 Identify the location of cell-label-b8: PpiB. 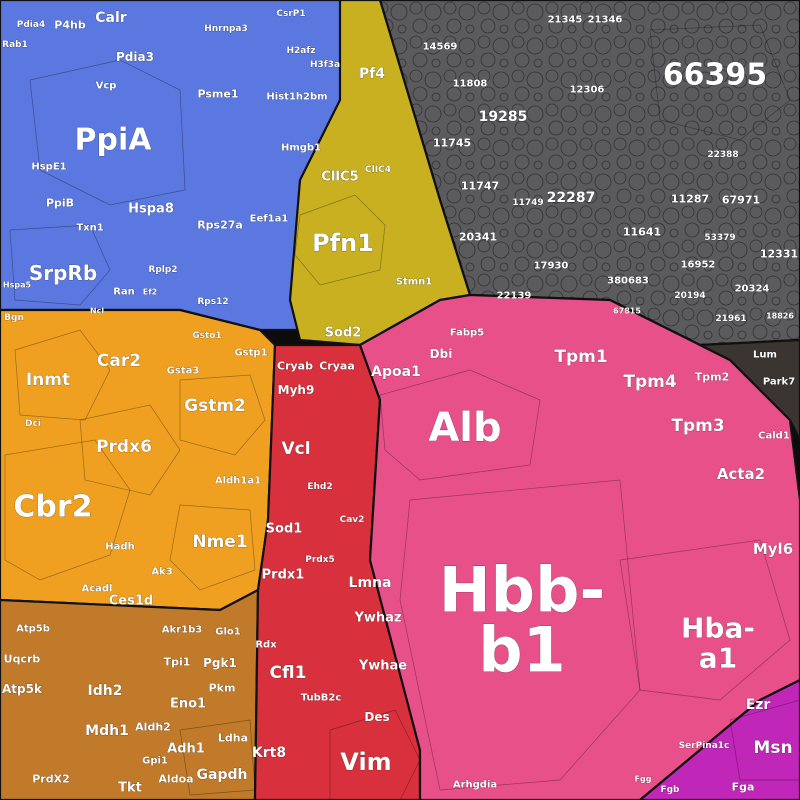
(60, 203).